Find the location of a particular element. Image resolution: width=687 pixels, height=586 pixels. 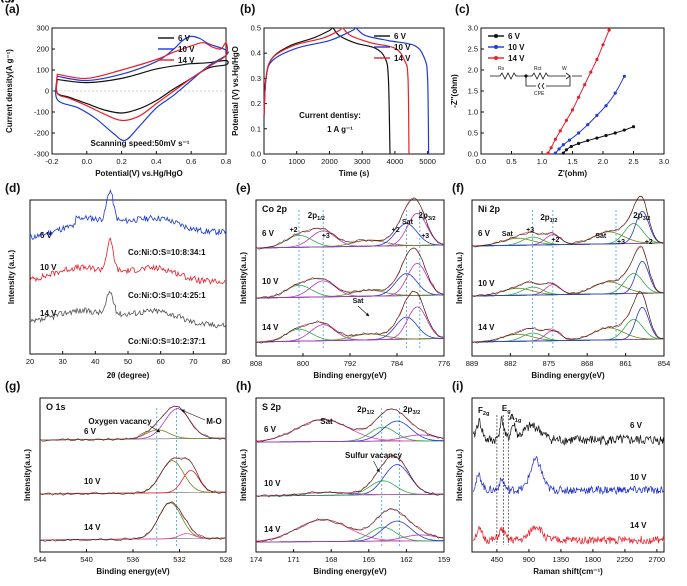

peak-label: +2 is located at coordinates (294, 230).